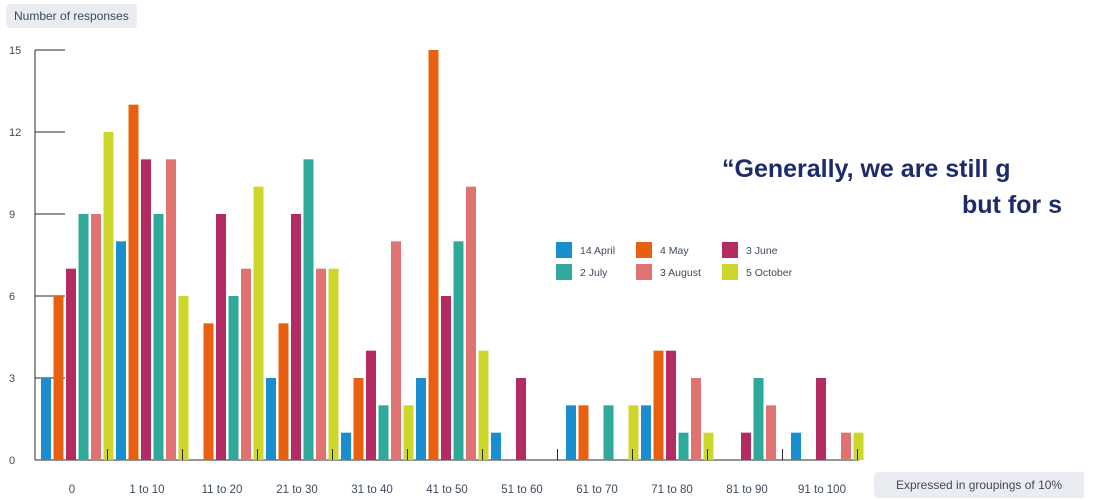 This screenshot has height=500, width=1102. What do you see at coordinates (71, 16) in the screenshot?
I see `y-axis-label: Number of responses` at bounding box center [71, 16].